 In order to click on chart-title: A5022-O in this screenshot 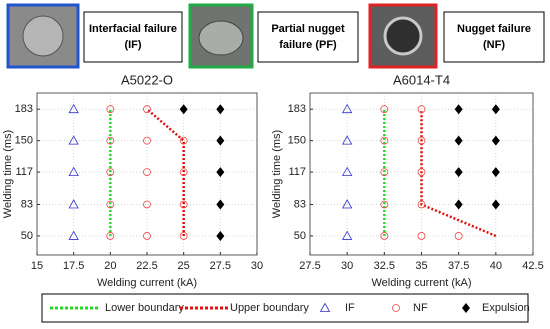, I will do `click(147, 79)`.